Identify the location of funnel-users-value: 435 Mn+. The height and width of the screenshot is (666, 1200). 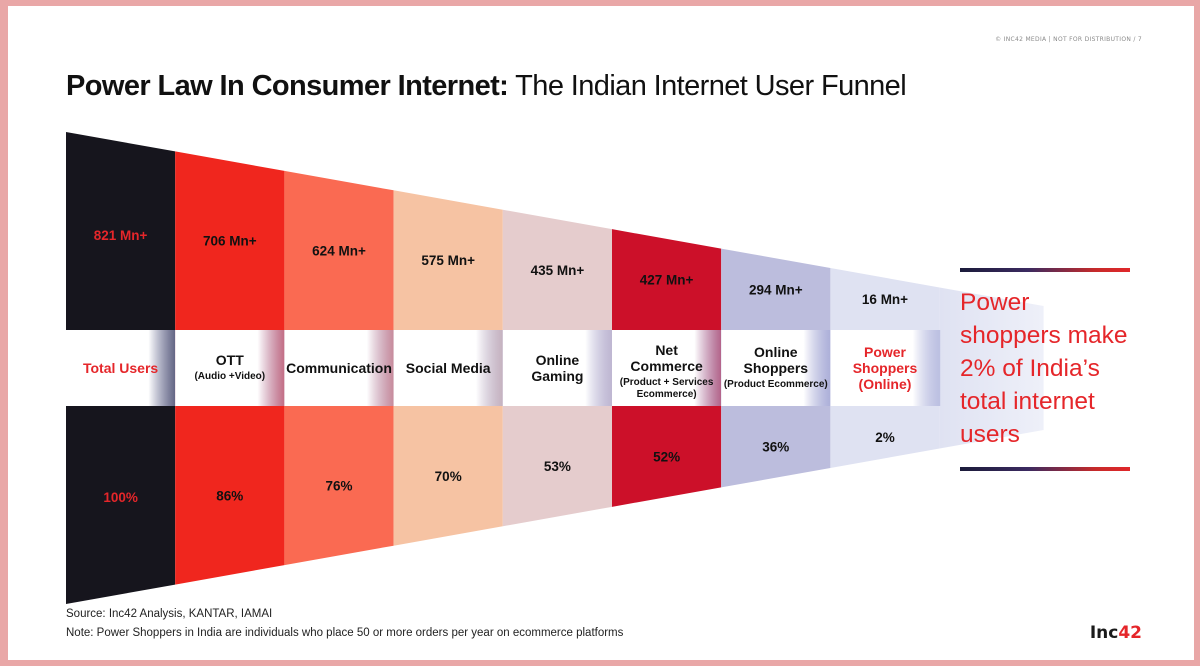
(558, 270).